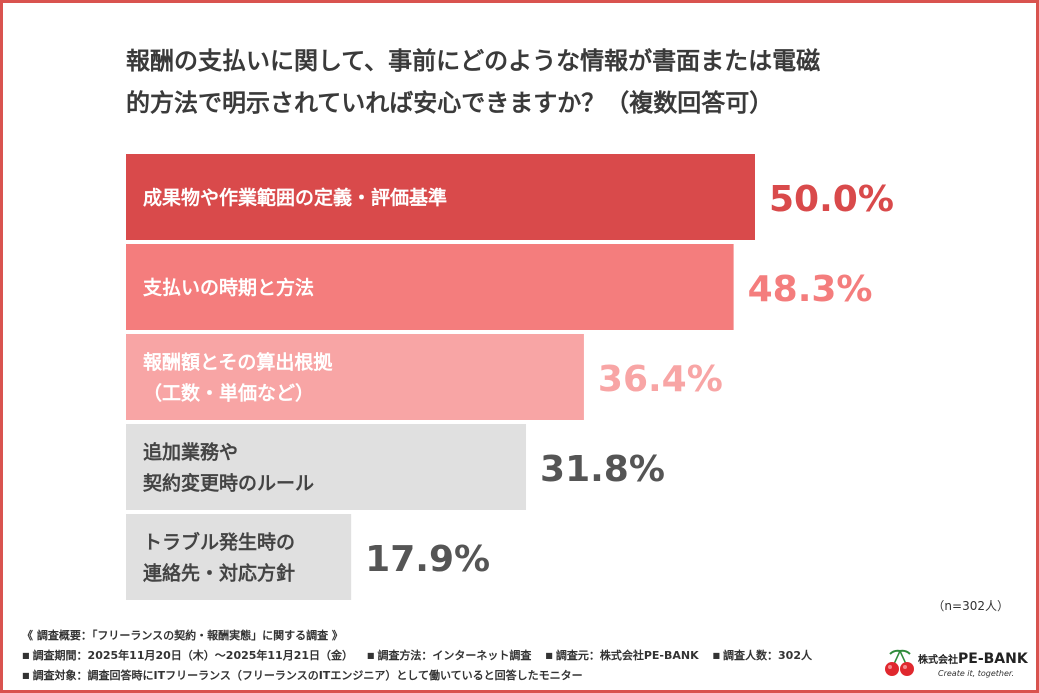  I want to click on value-label-3: 36.4%, so click(660, 379).